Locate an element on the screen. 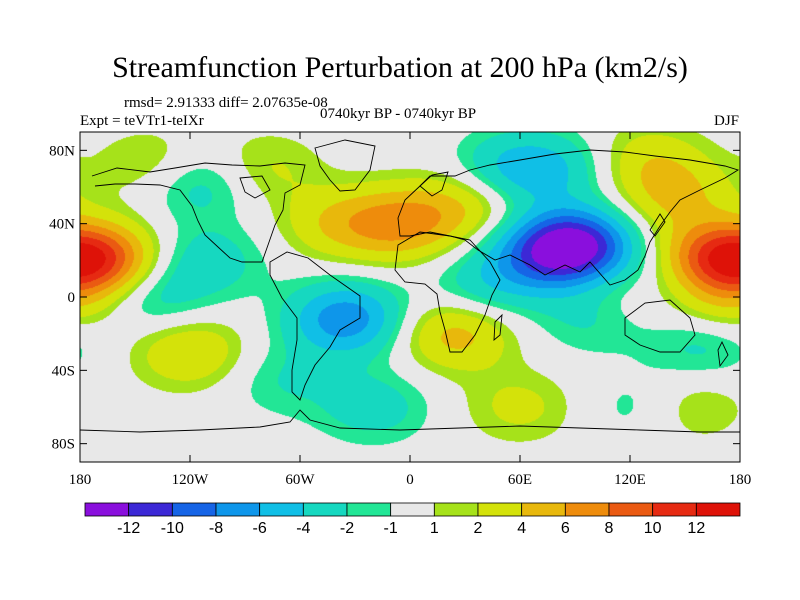 The height and width of the screenshot is (600, 800). y-tick-label: 80S is located at coordinates (63, 445).